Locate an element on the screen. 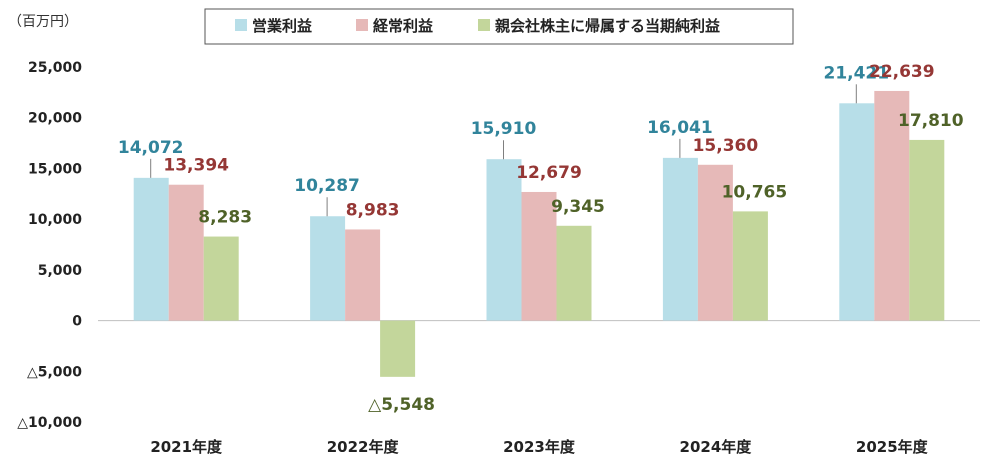  x-tick-label: 2023年度 is located at coordinates (539, 447).